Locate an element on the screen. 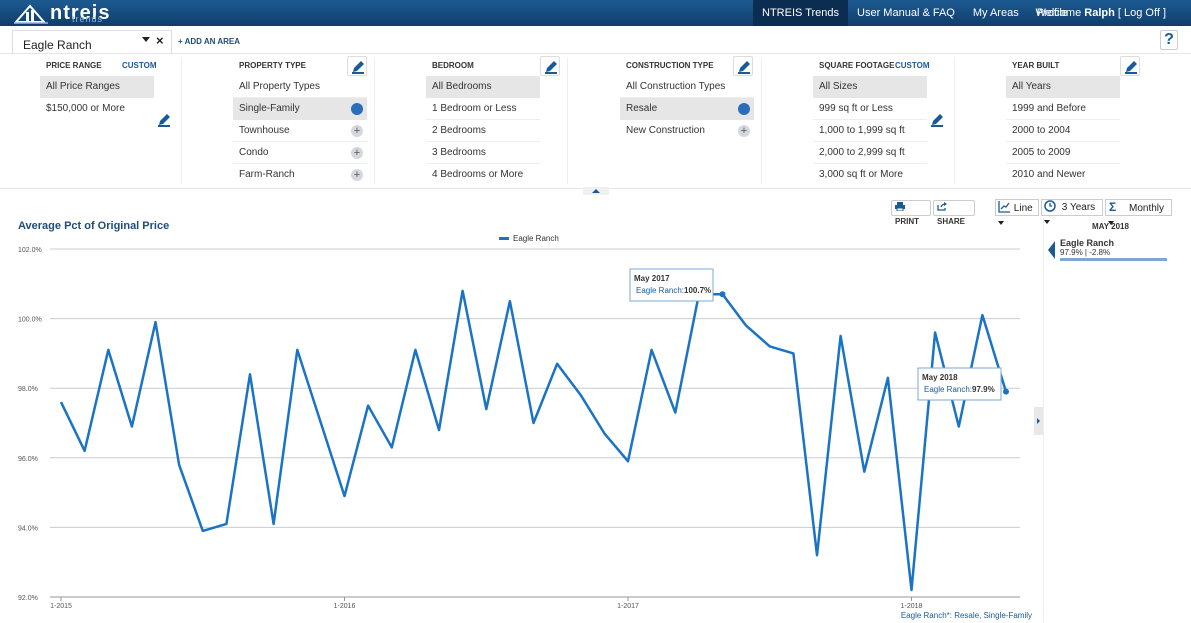 This screenshot has height=623, width=1191. filter-option-2-bedrooms: 2 Bedrooms is located at coordinates (483, 131).